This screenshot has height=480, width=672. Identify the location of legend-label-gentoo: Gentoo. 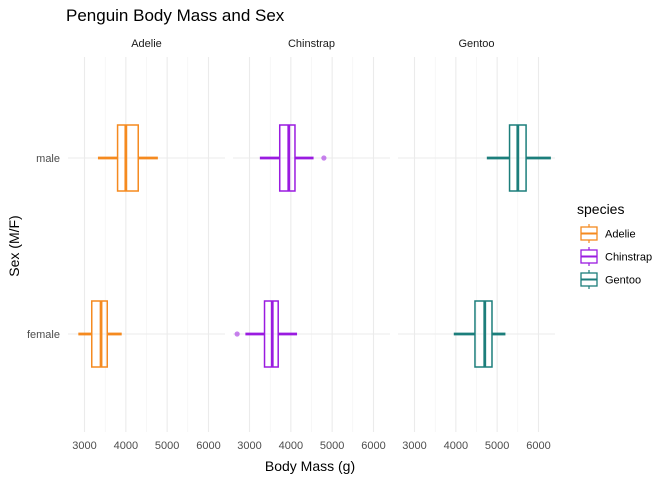
(623, 281).